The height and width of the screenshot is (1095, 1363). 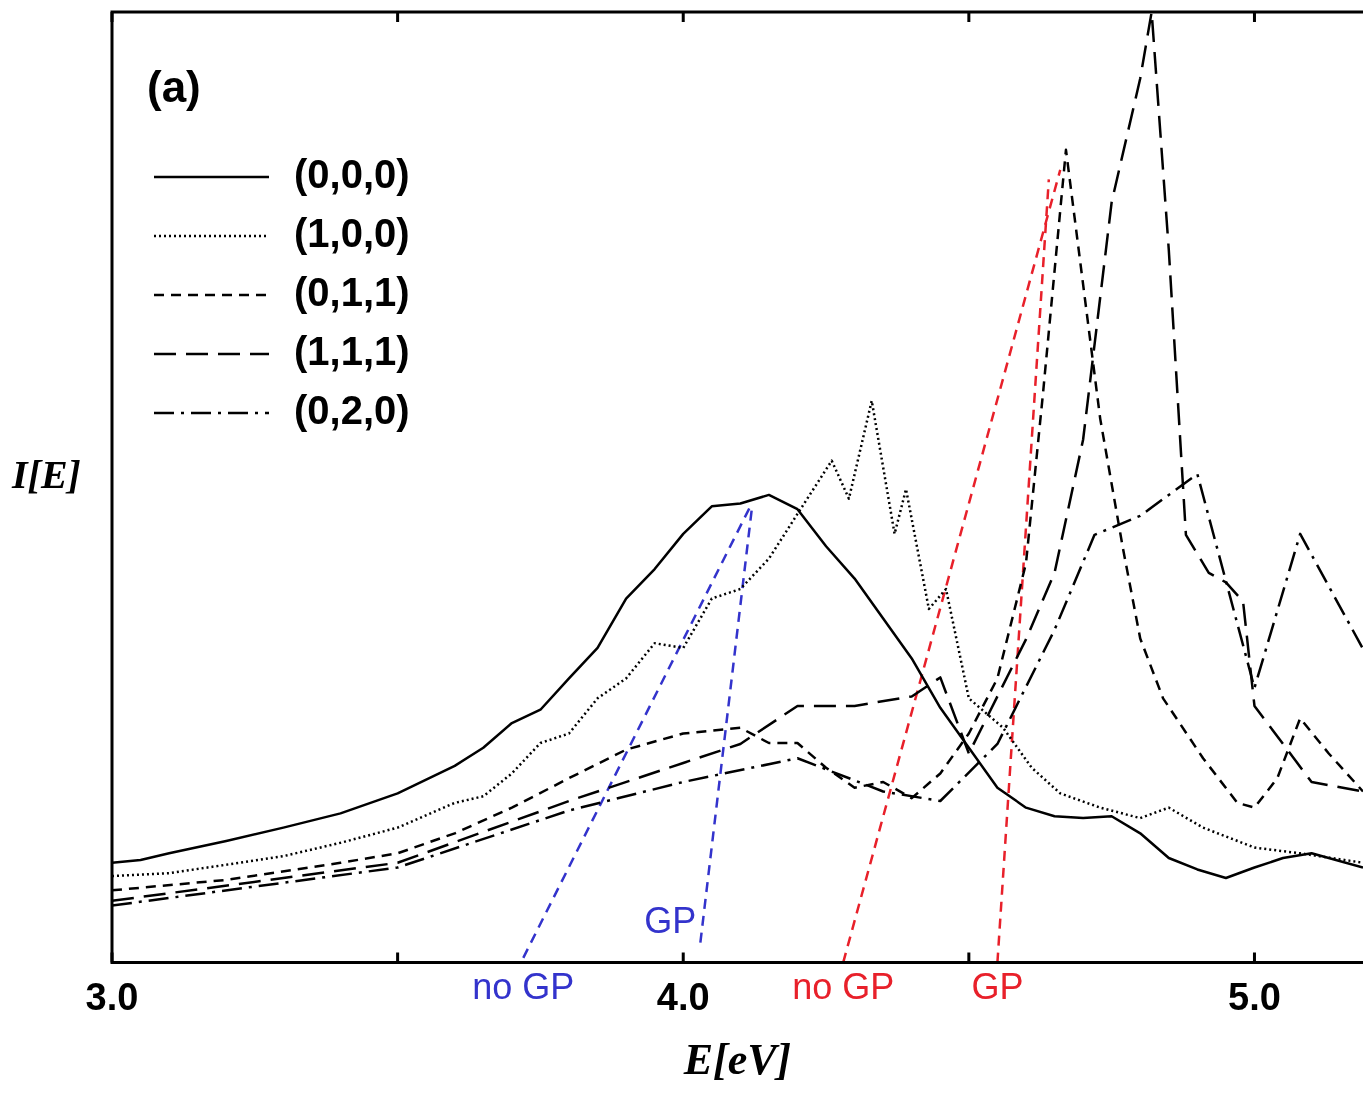 What do you see at coordinates (352, 174) in the screenshot?
I see `legend-label: (0,0,0)` at bounding box center [352, 174].